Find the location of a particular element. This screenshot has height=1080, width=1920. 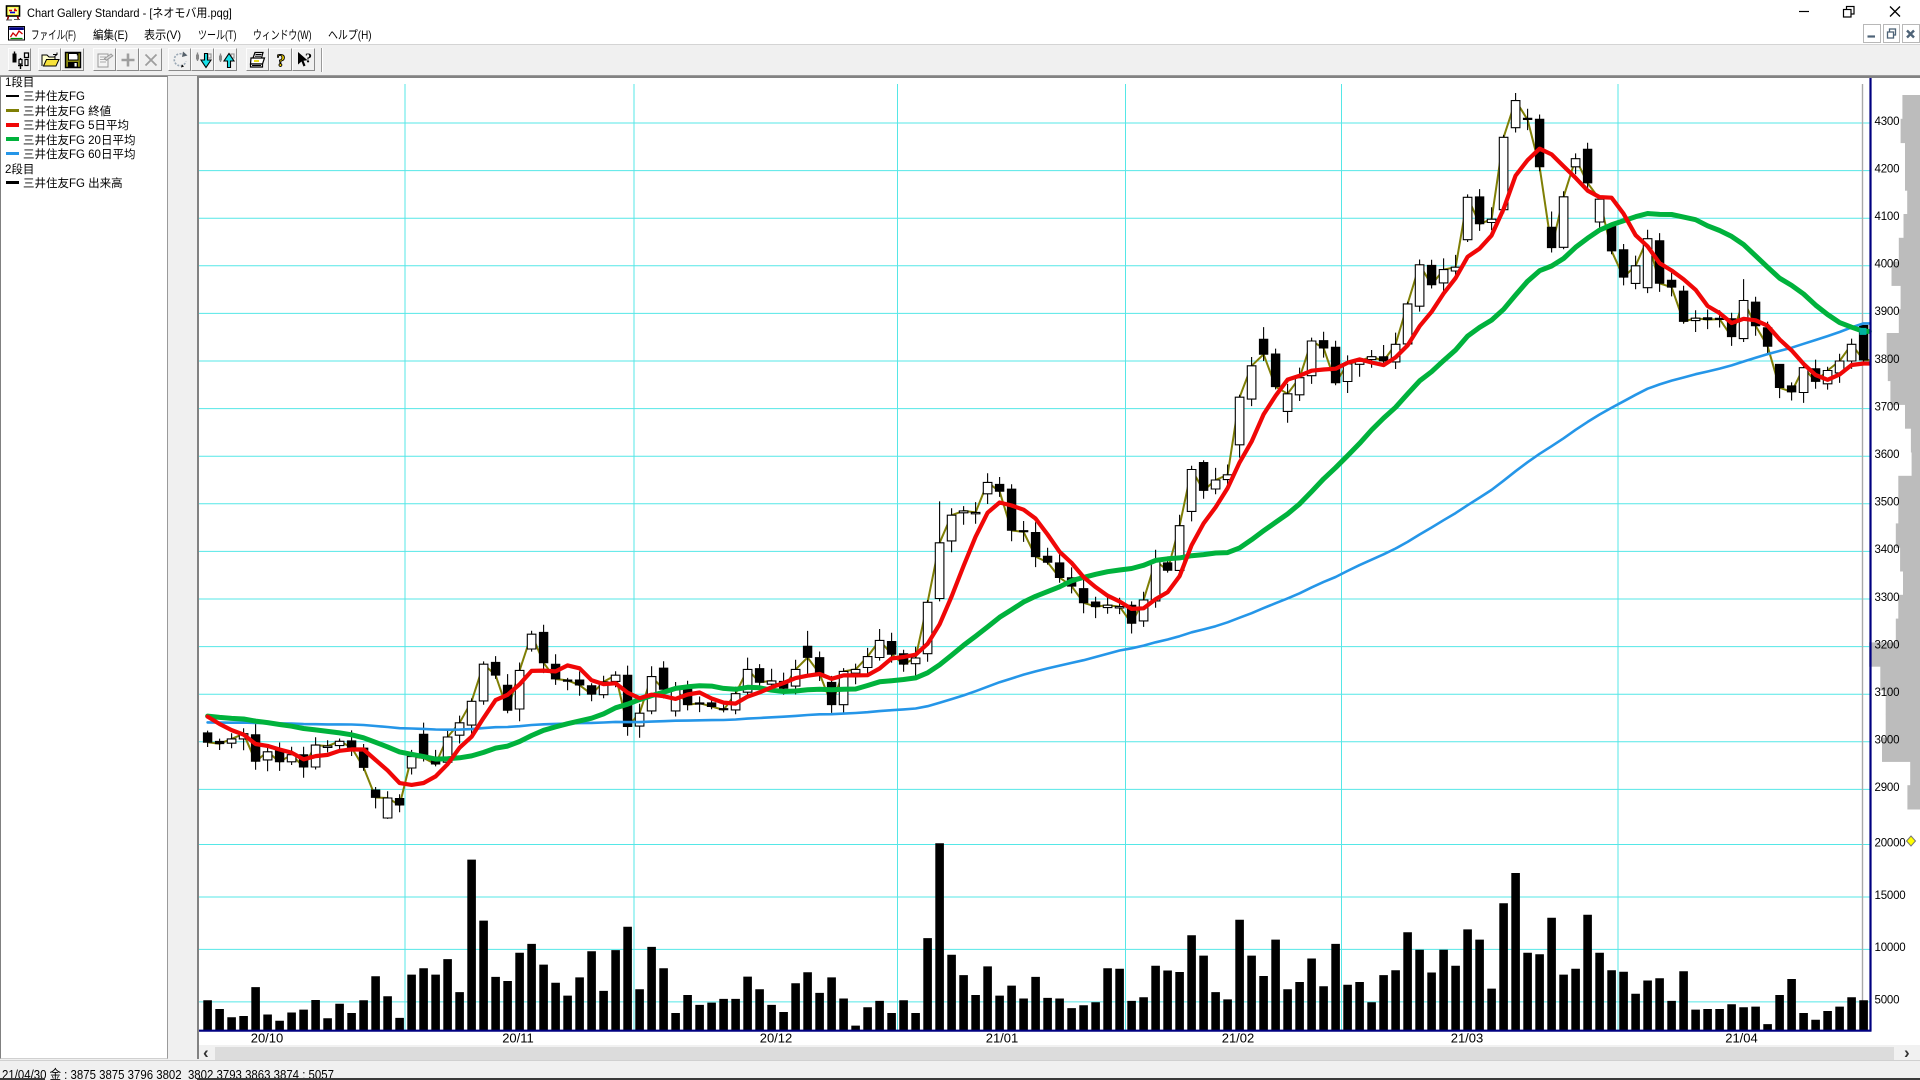

svg-text: 3800 is located at coordinates (1887, 360).